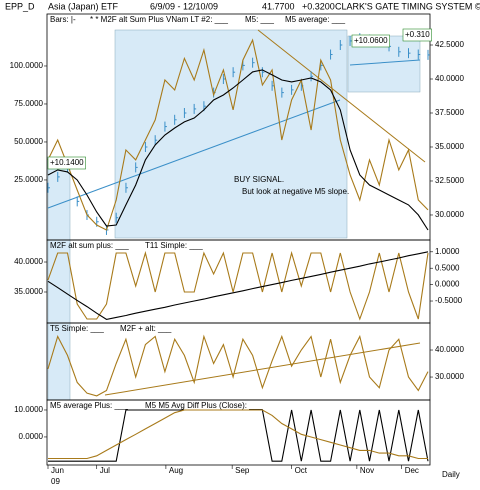 This screenshot has width=480, height=490. Describe the element at coordinates (146, 328) in the screenshot. I see `indicator-label: M2F + alt: ___` at that location.